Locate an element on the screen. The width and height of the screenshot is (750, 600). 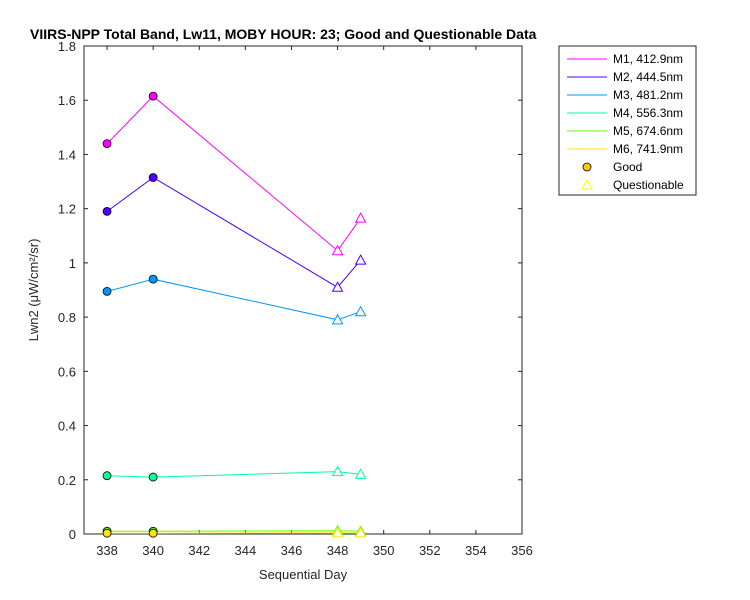
legend-box is located at coordinates (627, 120).